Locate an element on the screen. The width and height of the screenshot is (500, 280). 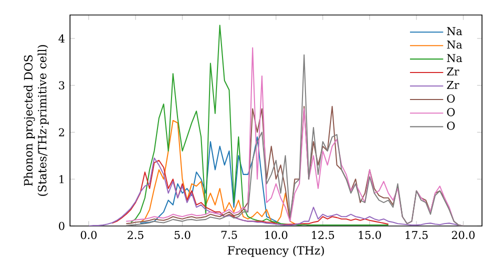
x-tick-label: 20.0 is located at coordinates (463, 235).